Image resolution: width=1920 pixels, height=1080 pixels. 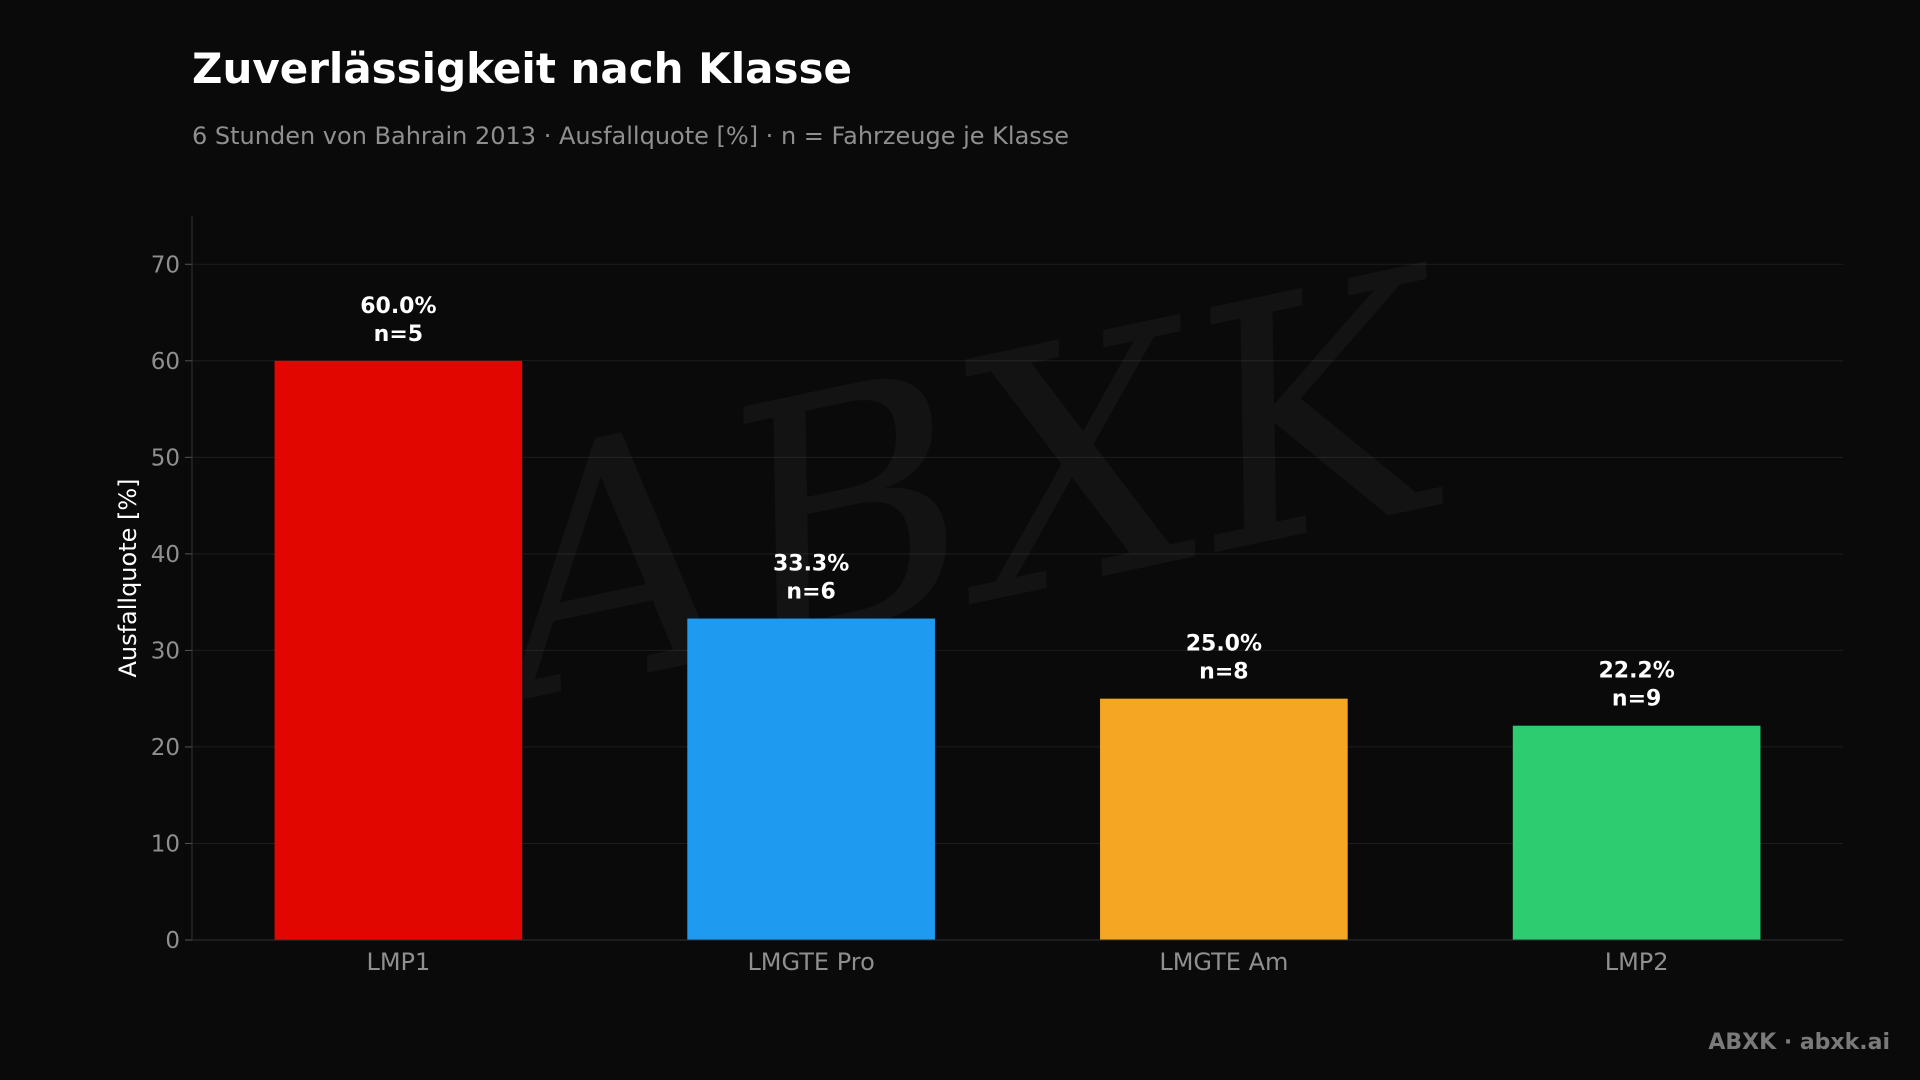 I want to click on footer-credit: ABXK · abxk.ai, so click(x=1799, y=1042).